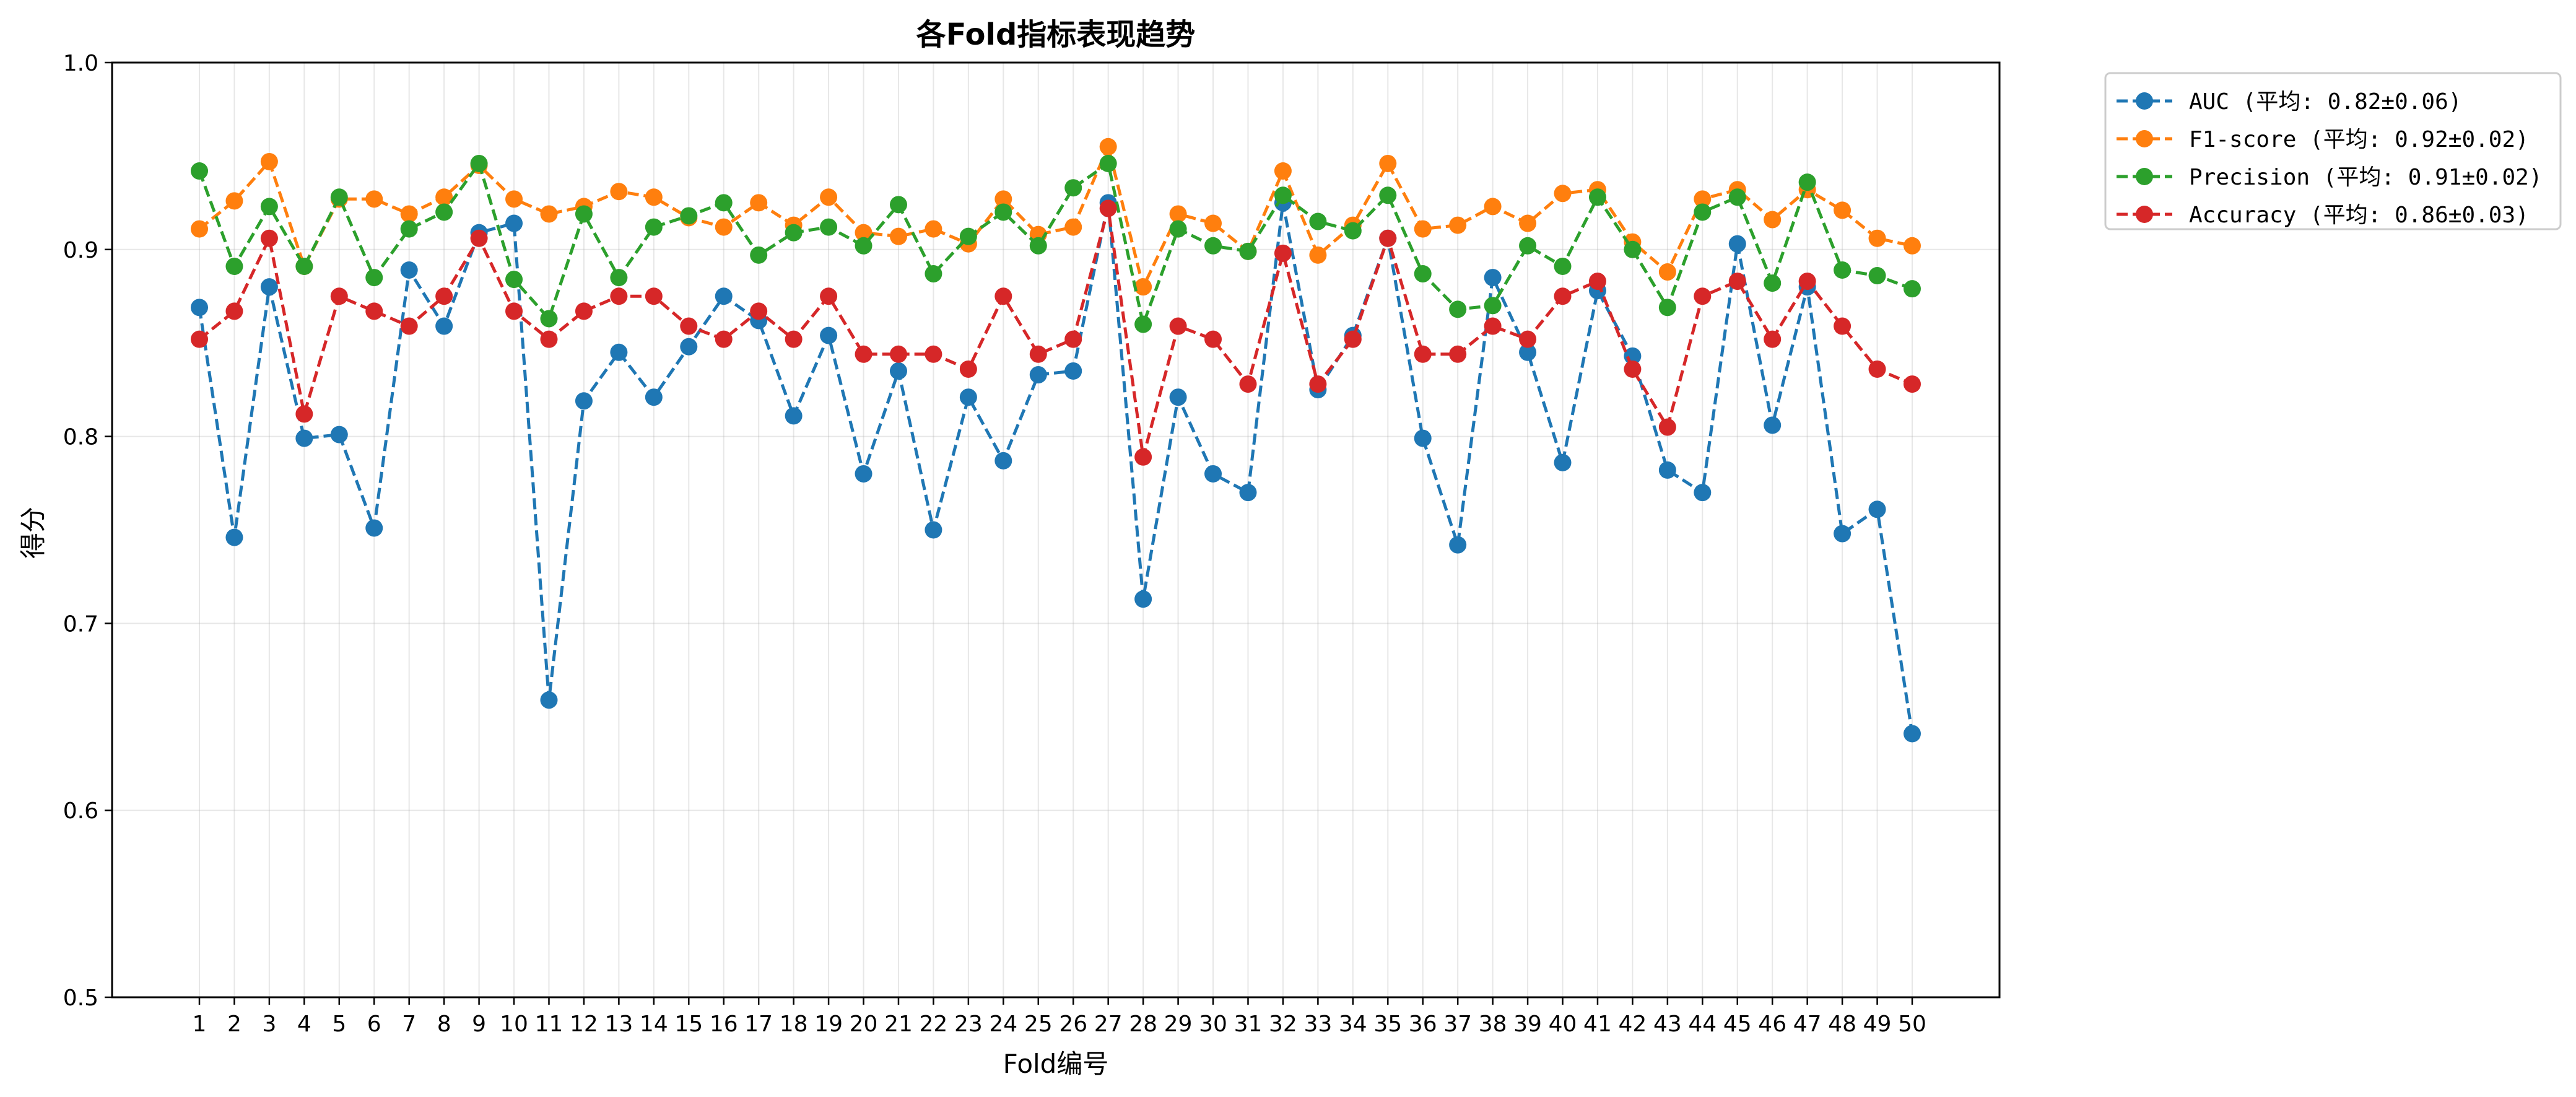 This screenshot has width=2576, height=1097. Describe the element at coordinates (514, 1024) in the screenshot. I see `x-tick-label: 10` at that location.